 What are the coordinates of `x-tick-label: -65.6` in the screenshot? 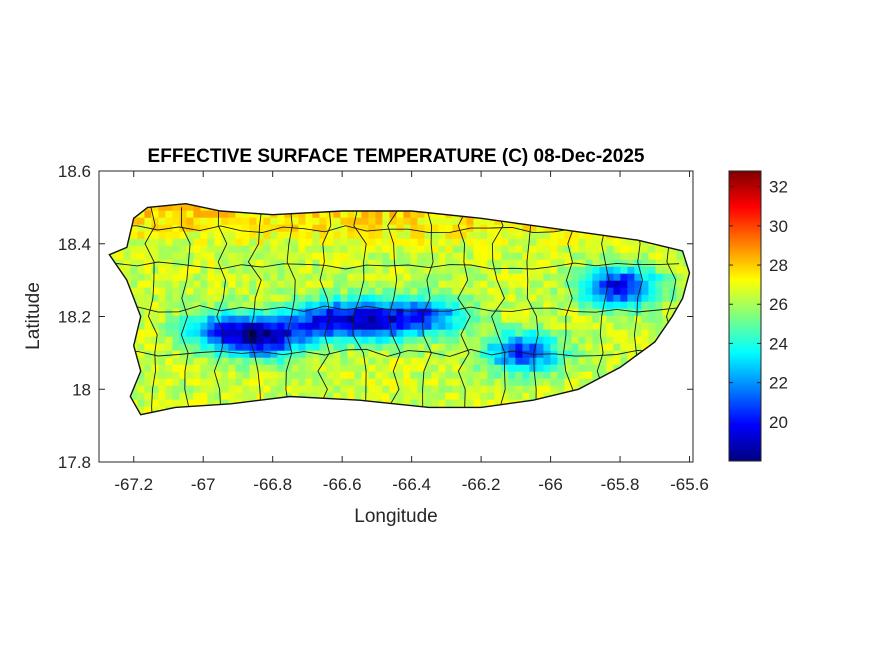 It's located at (689, 484).